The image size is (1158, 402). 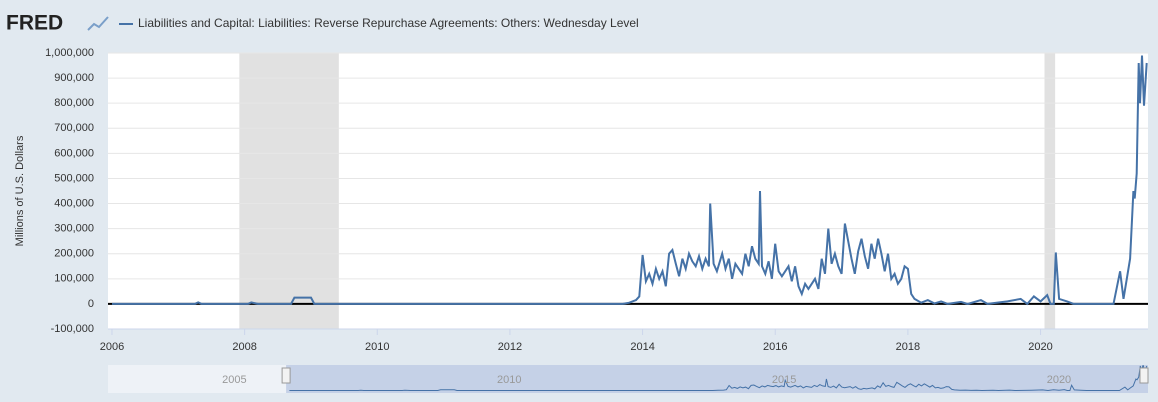 What do you see at coordinates (98, 23) in the screenshot?
I see `logo-icon` at bounding box center [98, 23].